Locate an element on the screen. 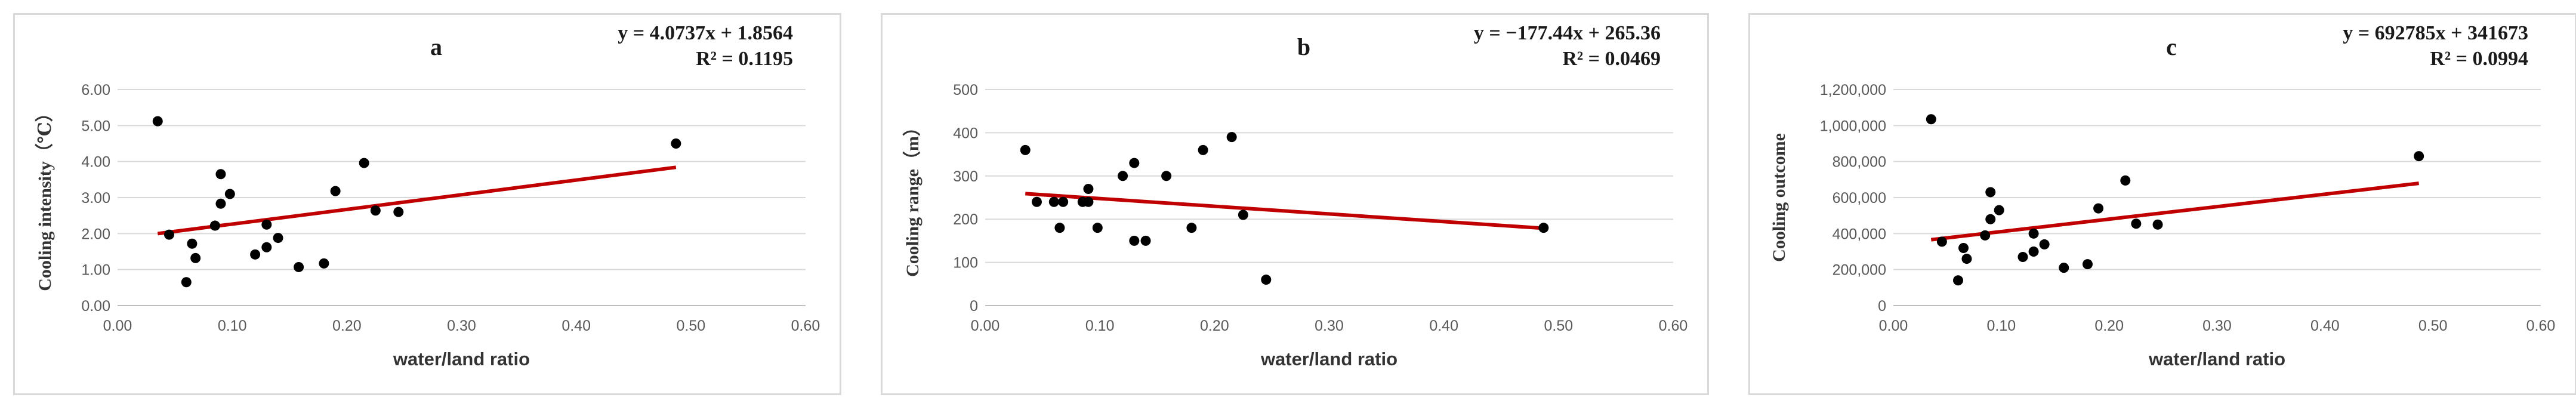 This screenshot has width=2576, height=419. r-squared-a: R² = 0.1195 is located at coordinates (745, 59).